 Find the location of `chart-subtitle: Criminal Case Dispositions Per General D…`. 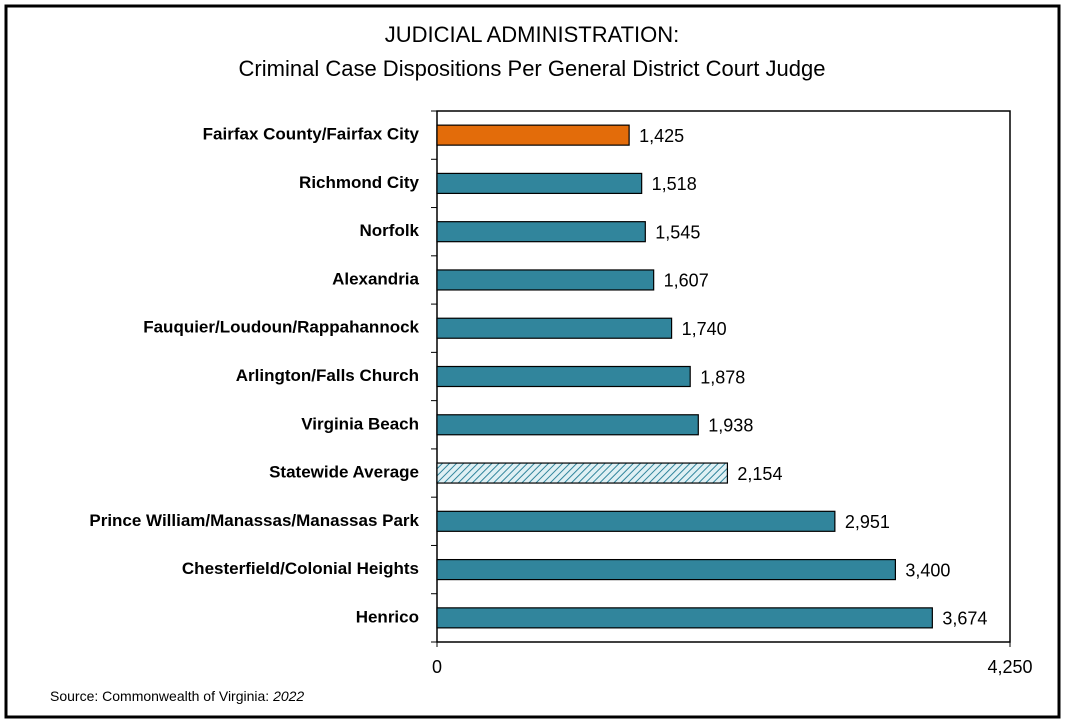

chart-subtitle: Criminal Case Dispositions Per General D… is located at coordinates (532, 68).